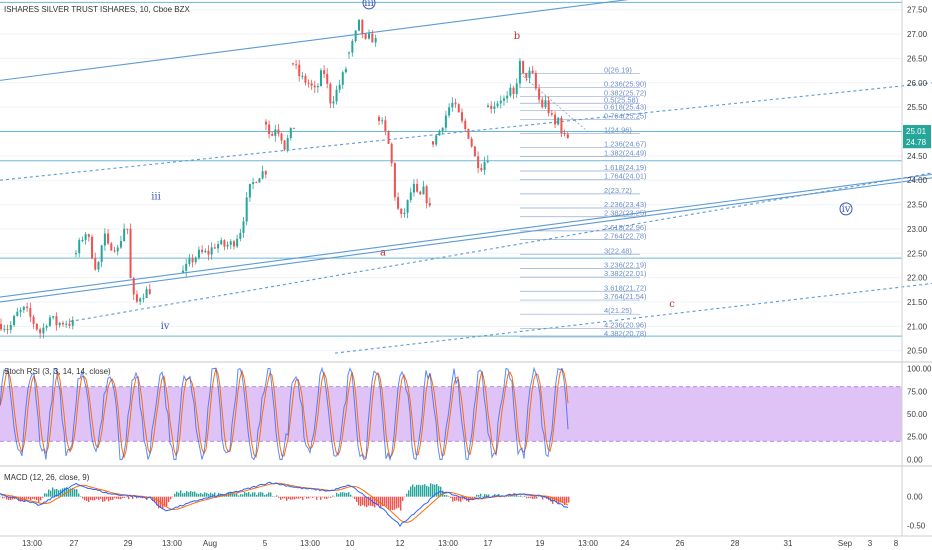 Image resolution: width=932 pixels, height=550 pixels. I want to click on macd-lines, so click(284, 504).